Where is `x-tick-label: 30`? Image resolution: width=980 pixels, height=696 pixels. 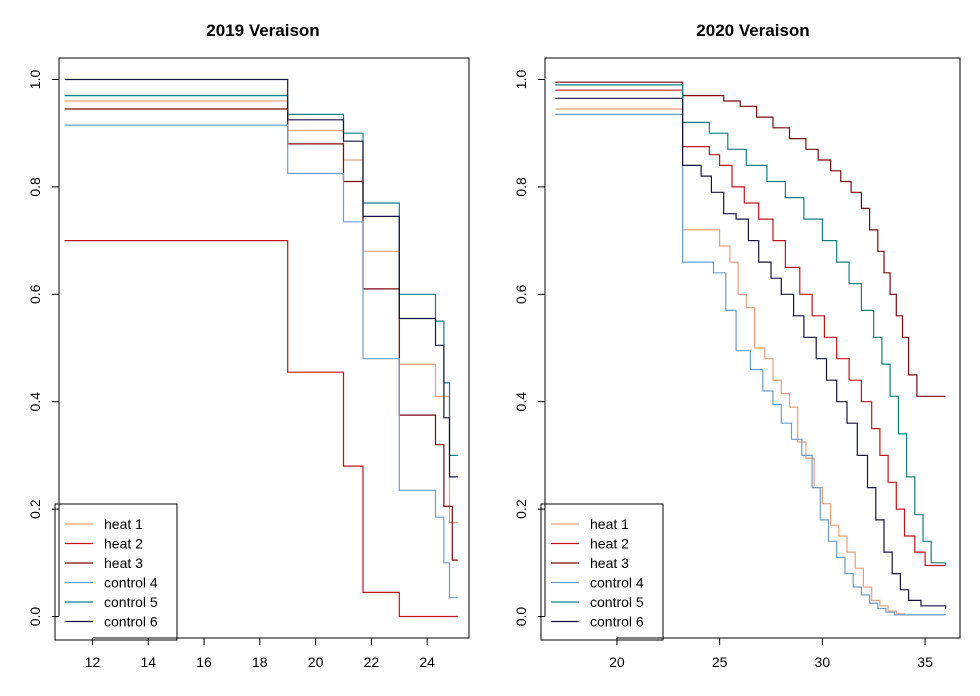 x-tick-label: 30 is located at coordinates (823, 662).